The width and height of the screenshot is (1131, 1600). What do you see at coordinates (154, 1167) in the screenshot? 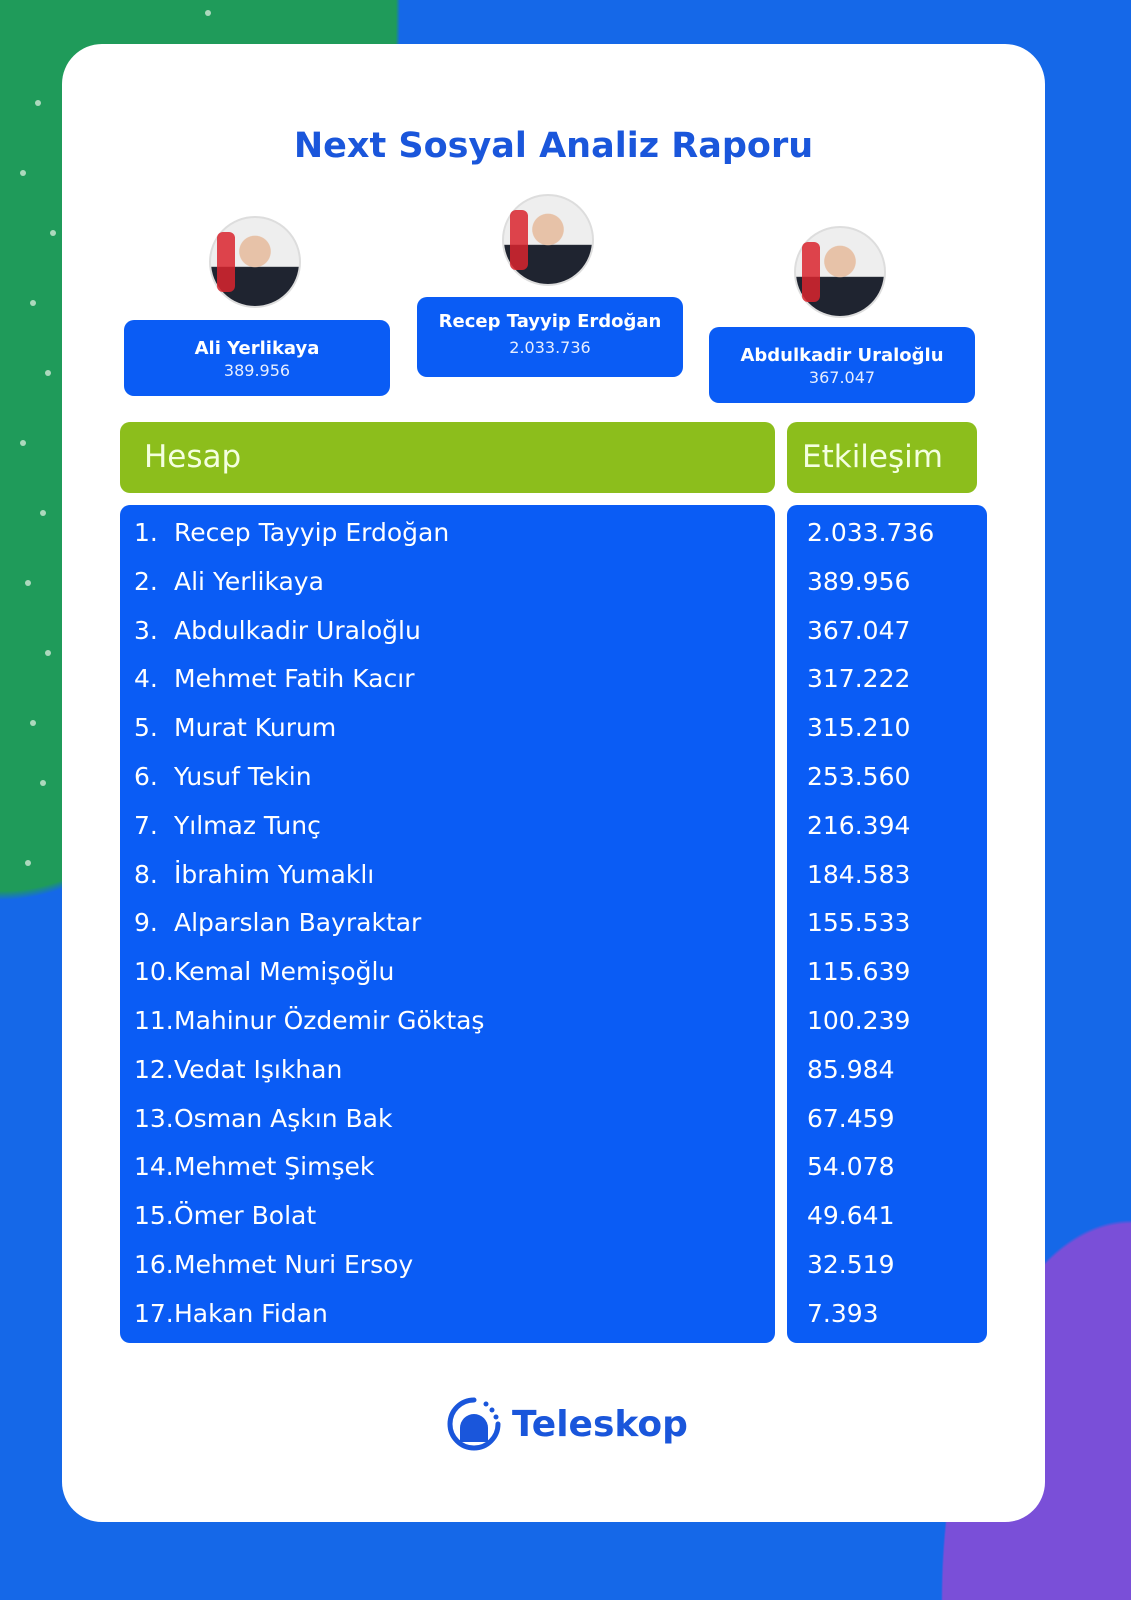
I see `rank-number: 14.` at bounding box center [154, 1167].